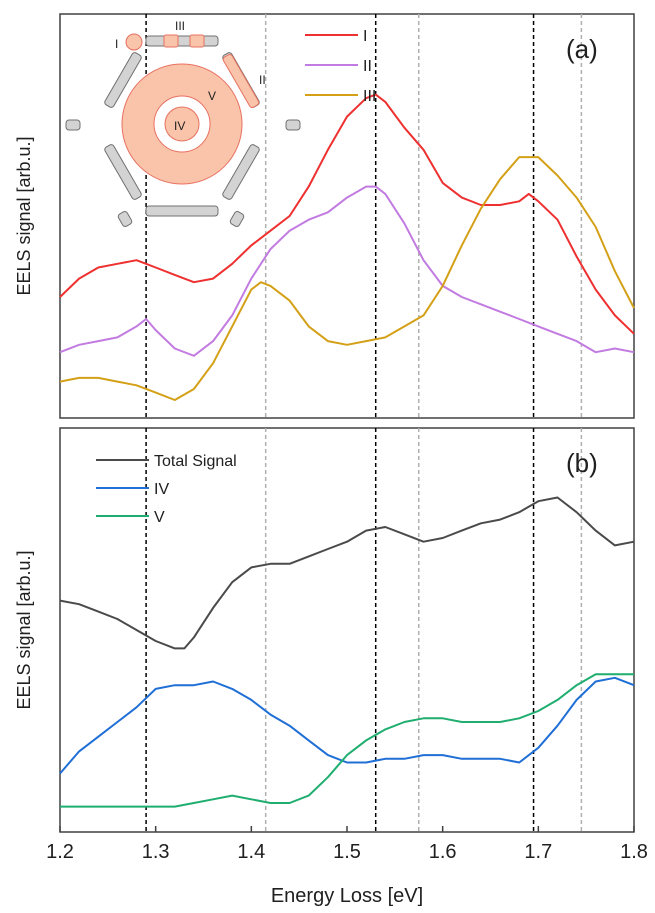 This screenshot has height=913, width=655. Describe the element at coordinates (367, 66) in the screenshot. I see `legend-a-label-ii: II` at that location.